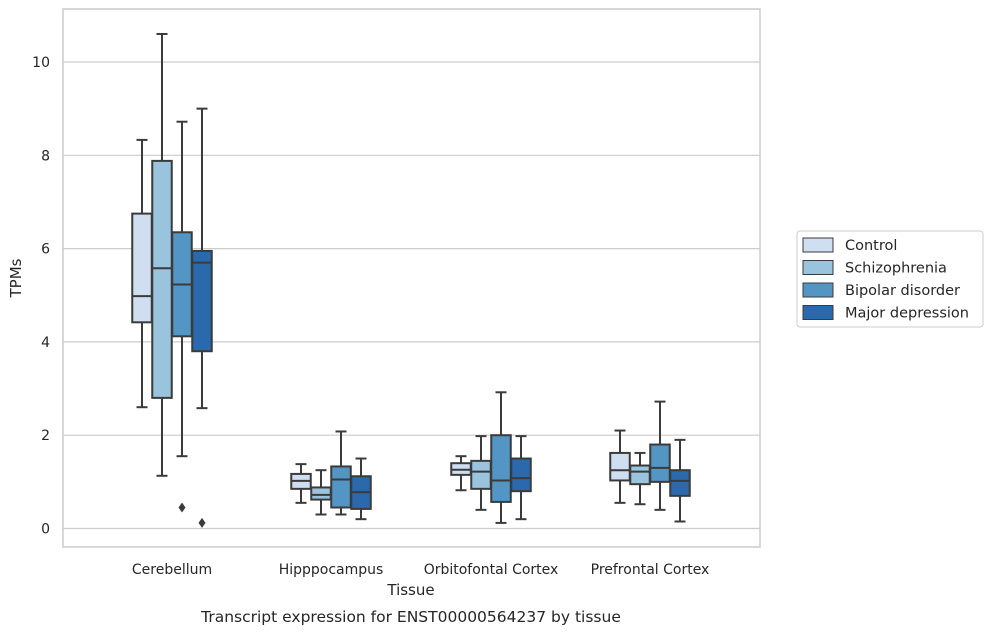 This screenshot has width=992, height=634. I want to click on x-tick-label: Orbitofontal Cortex, so click(491, 570).